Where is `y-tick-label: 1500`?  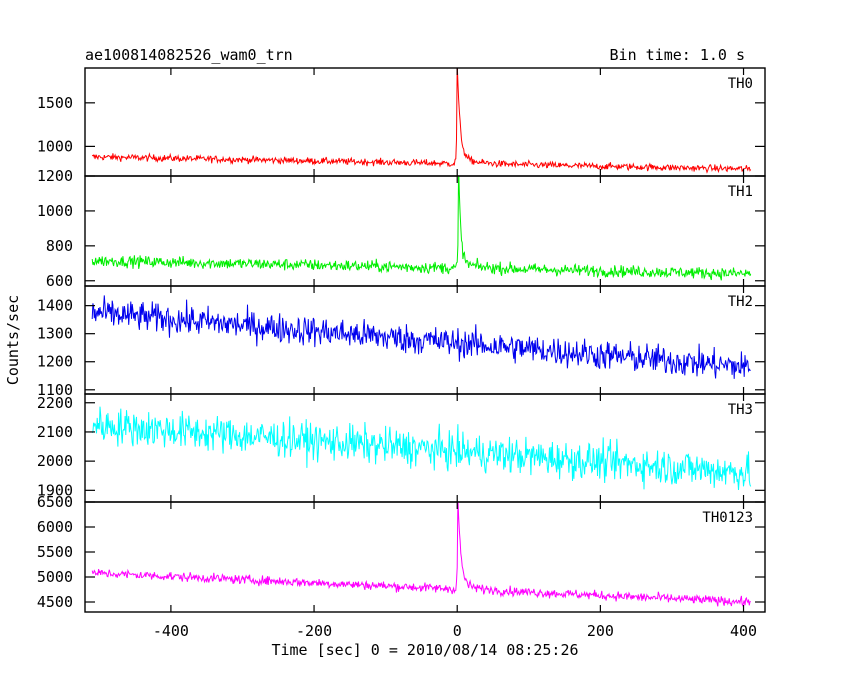
y-tick-label: 1500 is located at coordinates (55, 103).